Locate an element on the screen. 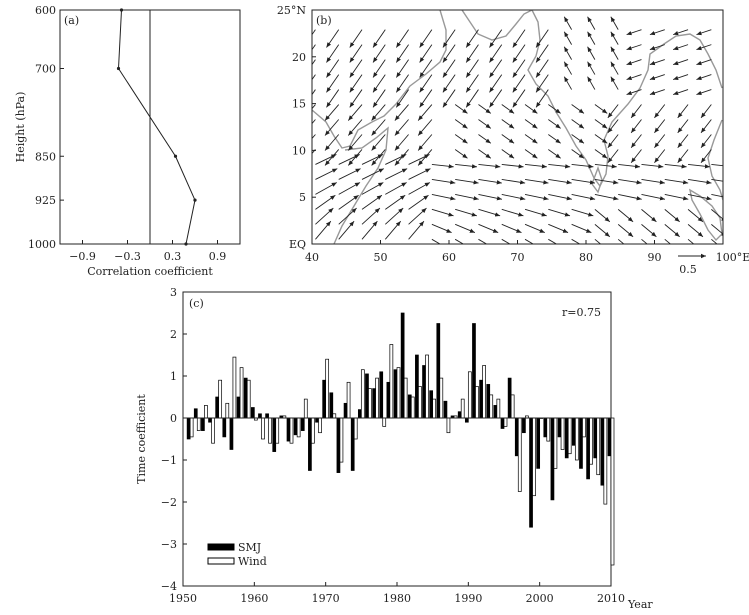 Image resolution: width=749 pixels, height=615 pixels. bar-smj-1986 is located at coordinates (438, 371).